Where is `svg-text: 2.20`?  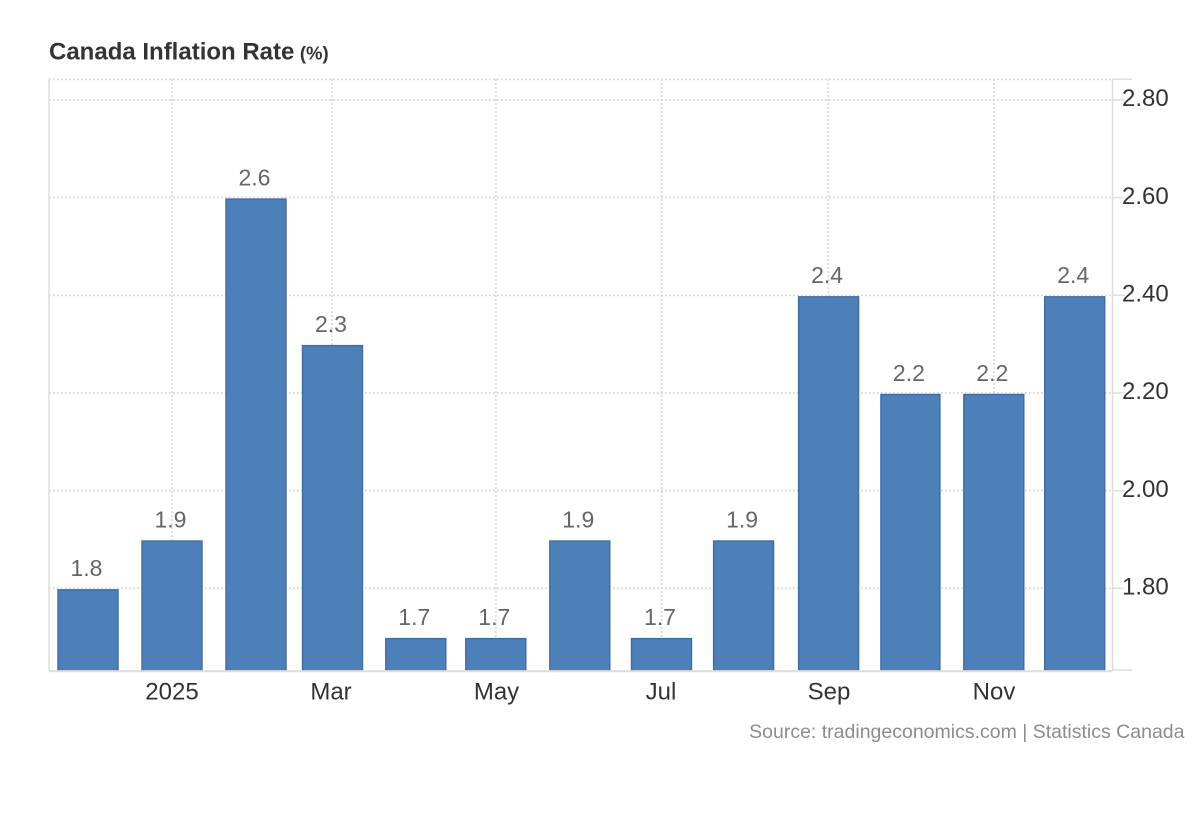
svg-text: 2.20 is located at coordinates (1145, 391).